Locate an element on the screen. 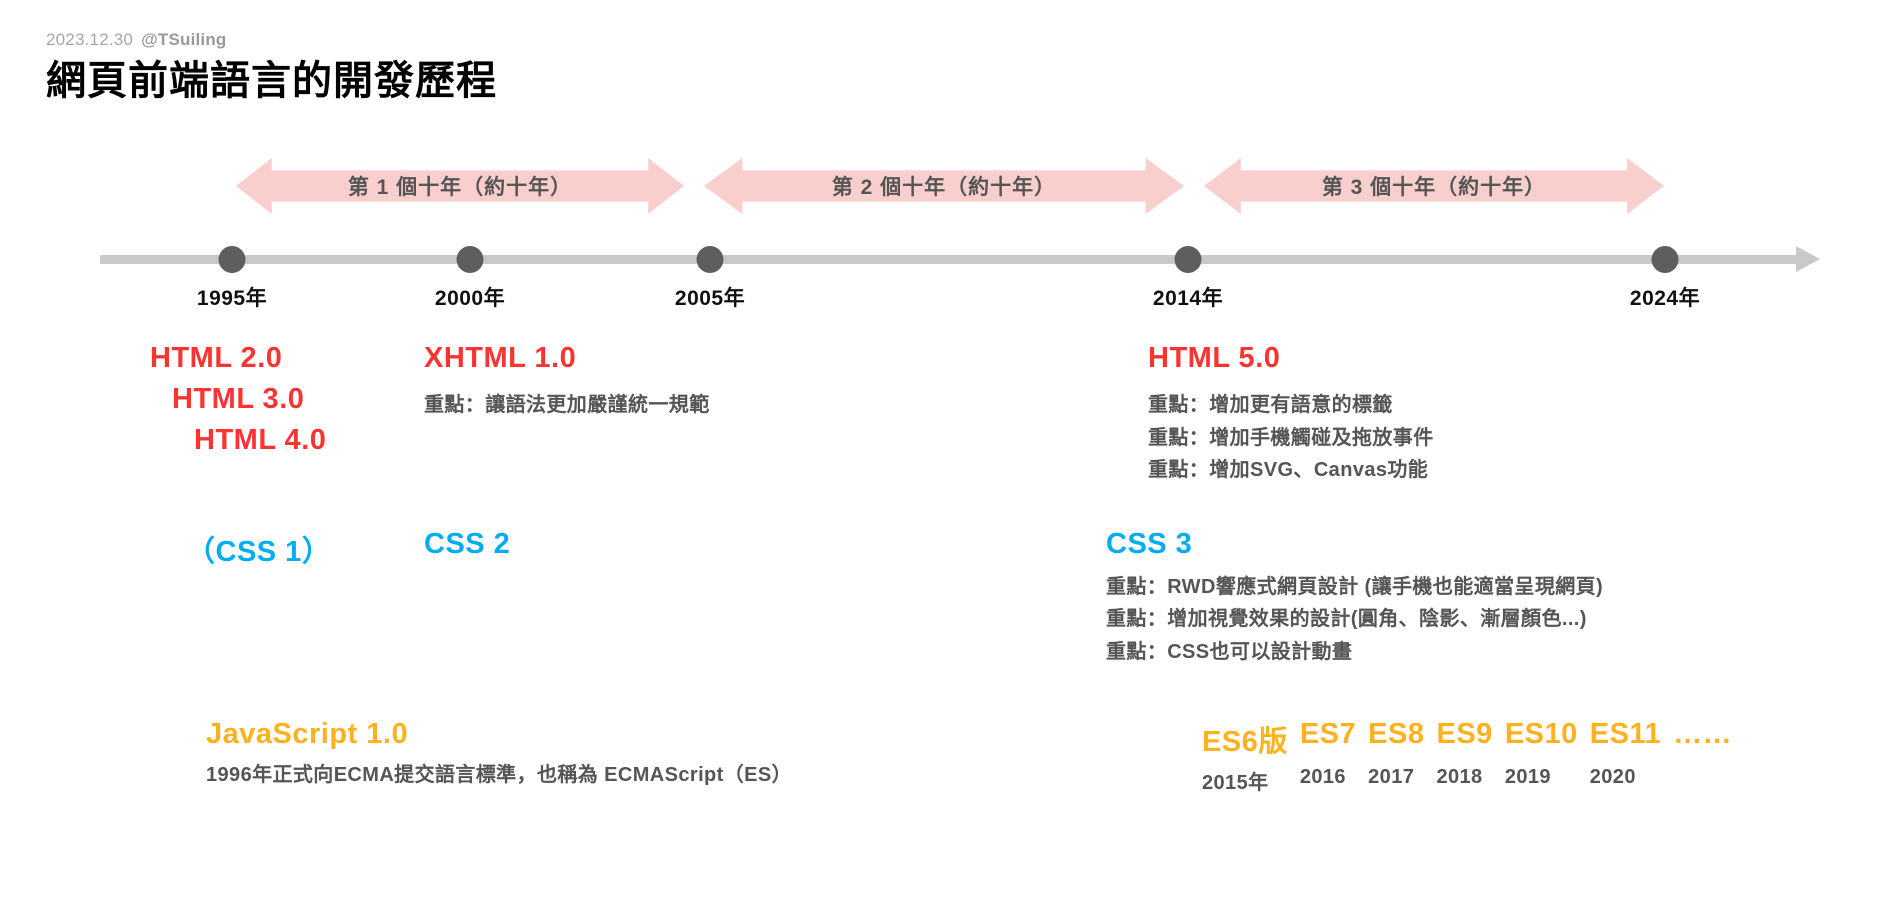  xhtml-block: XHTML 1.0 重點：讓語法更加嚴謹統一規範 is located at coordinates (567, 380).